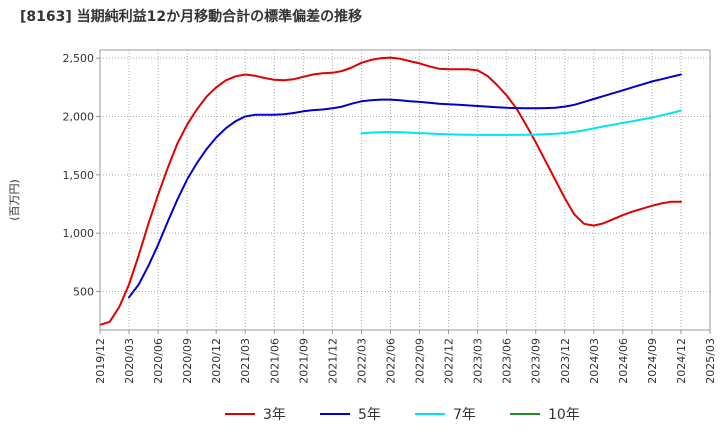 The width and height of the screenshot is (720, 444). Describe the element at coordinates (79, 233) in the screenshot. I see `y-tick-label: 1,000` at that location.